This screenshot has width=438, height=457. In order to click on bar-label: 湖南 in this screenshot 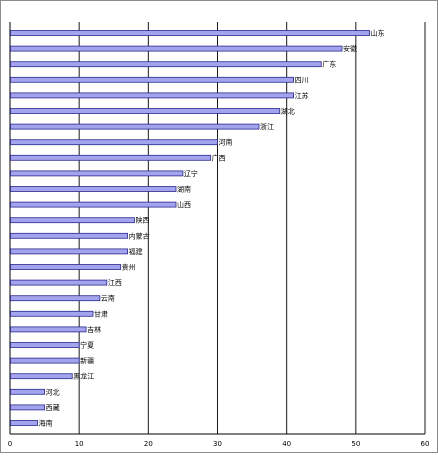, I will do `click(184, 189)`.